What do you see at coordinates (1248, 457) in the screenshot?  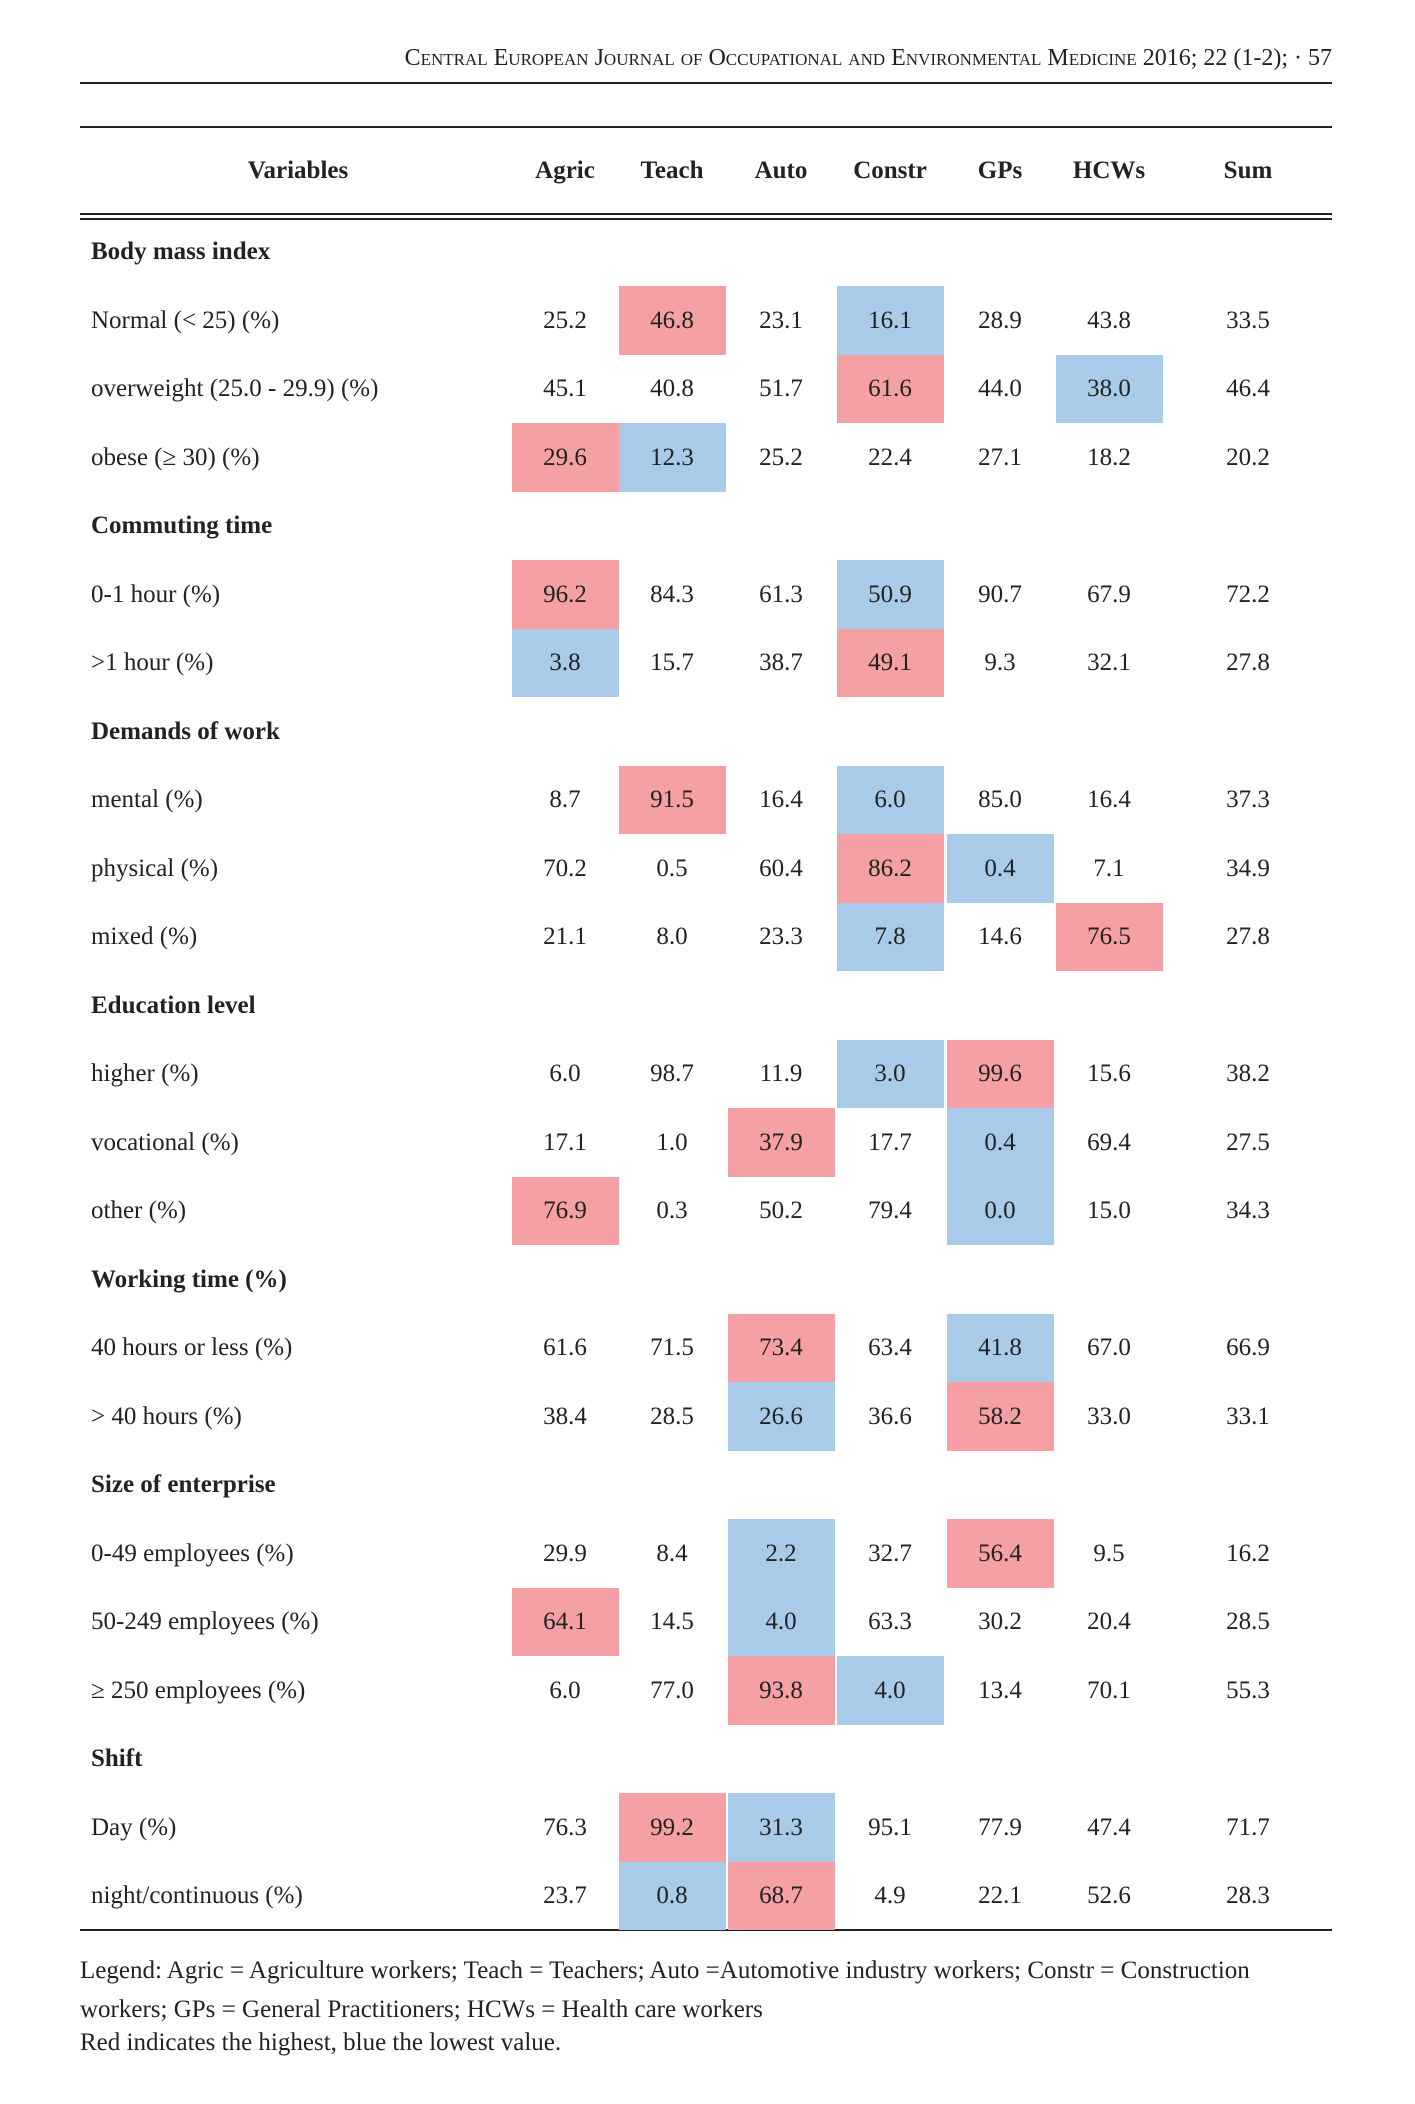 I see `cell-value: 20.2` at bounding box center [1248, 457].